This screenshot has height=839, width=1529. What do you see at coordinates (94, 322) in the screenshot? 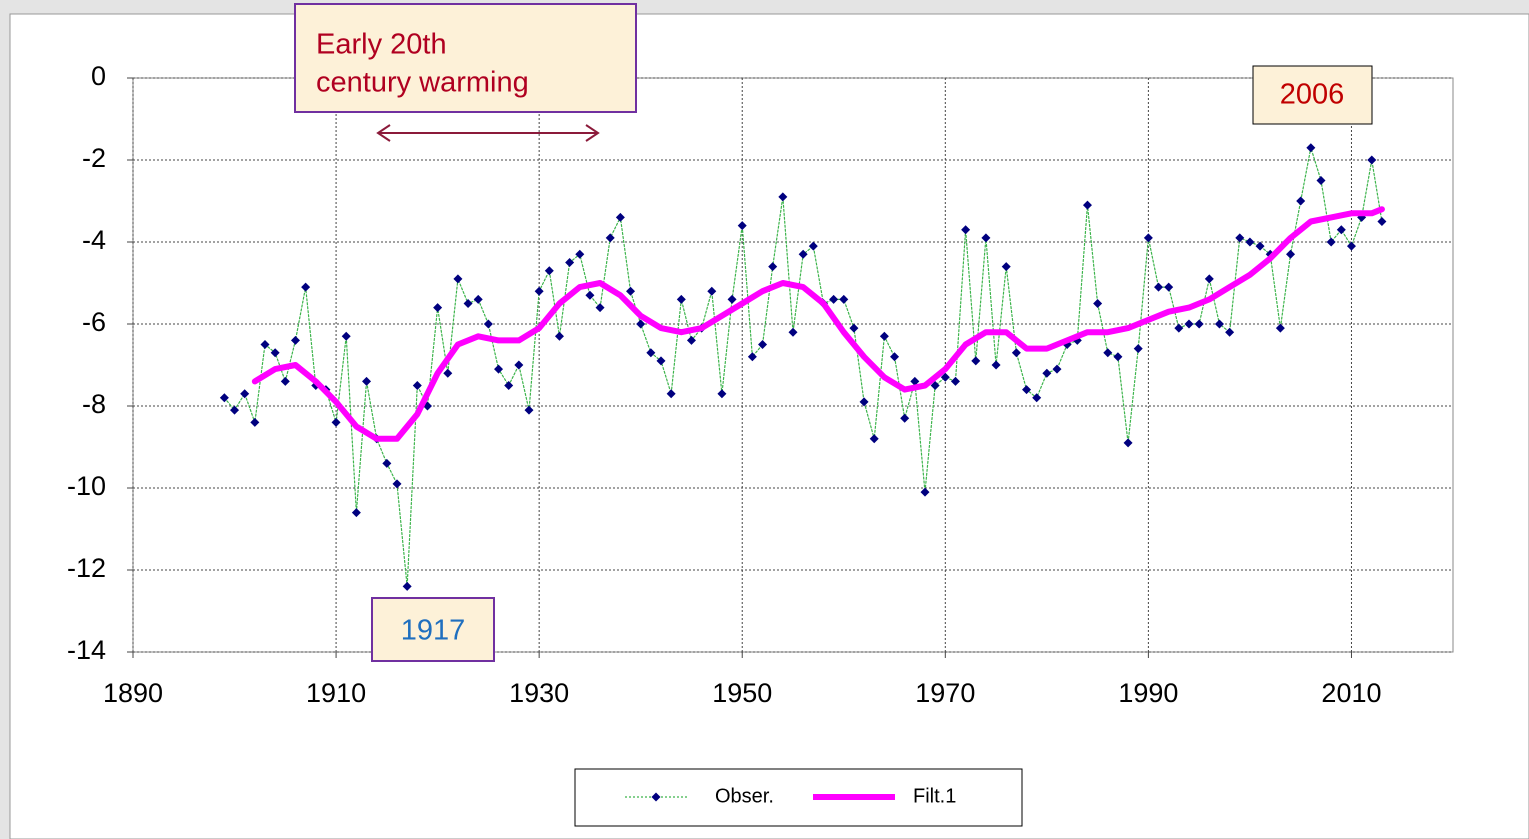
I see `y-tick-label: -6` at bounding box center [94, 322].